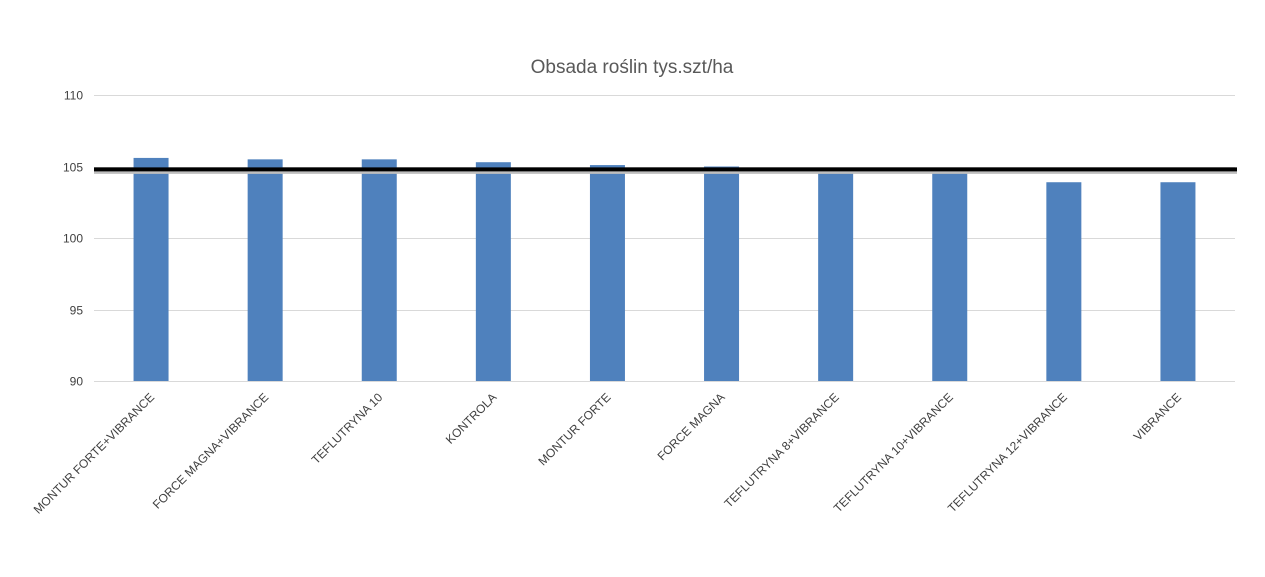  What do you see at coordinates (1157, 416) in the screenshot?
I see `x-category-label: VIBRANCE` at bounding box center [1157, 416].